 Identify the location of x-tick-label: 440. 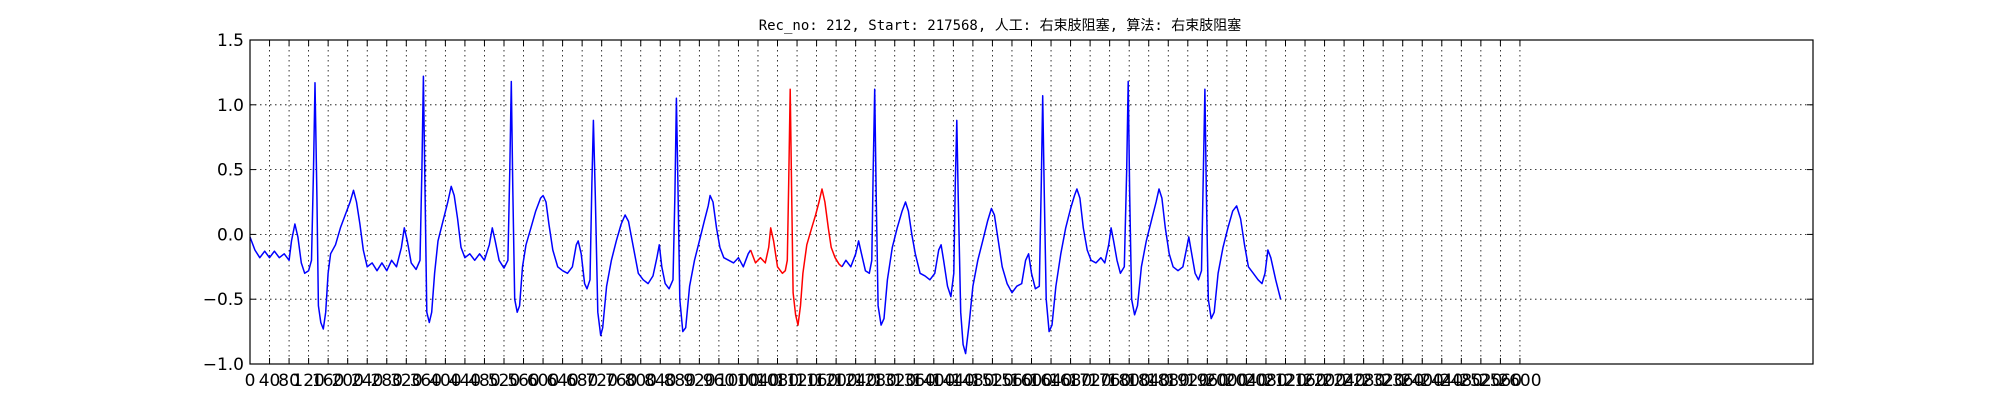
(465, 381).